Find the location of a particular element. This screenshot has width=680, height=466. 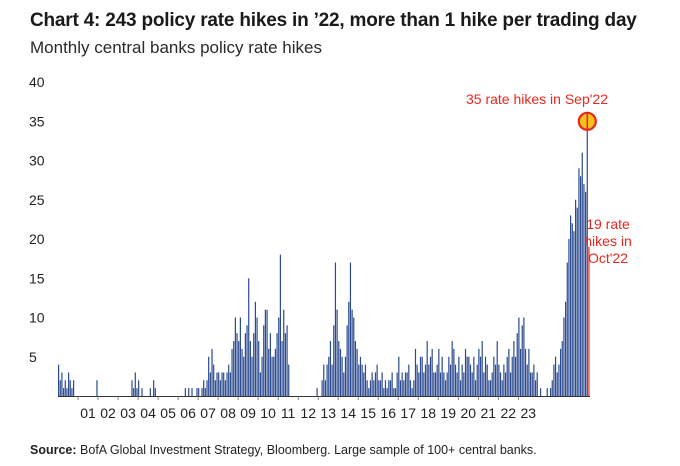

x-tick-label: 09 is located at coordinates (248, 413).